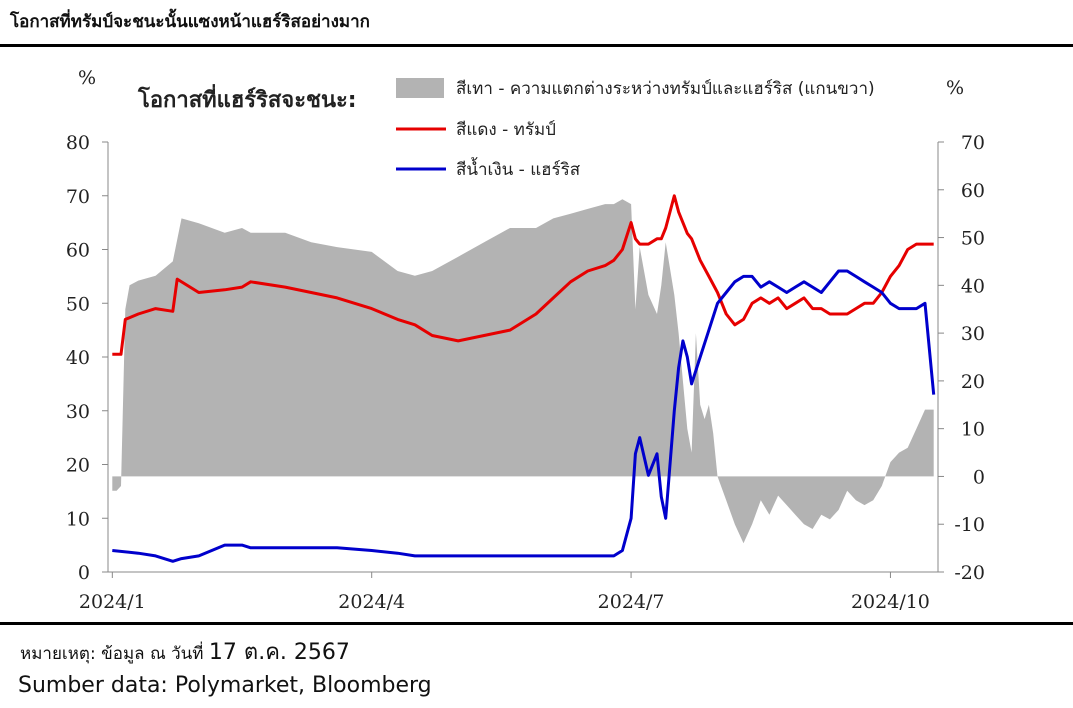 This screenshot has width=1073, height=708. What do you see at coordinates (973, 430) in the screenshot?
I see `y-right-tick-label: 10` at bounding box center [973, 430].